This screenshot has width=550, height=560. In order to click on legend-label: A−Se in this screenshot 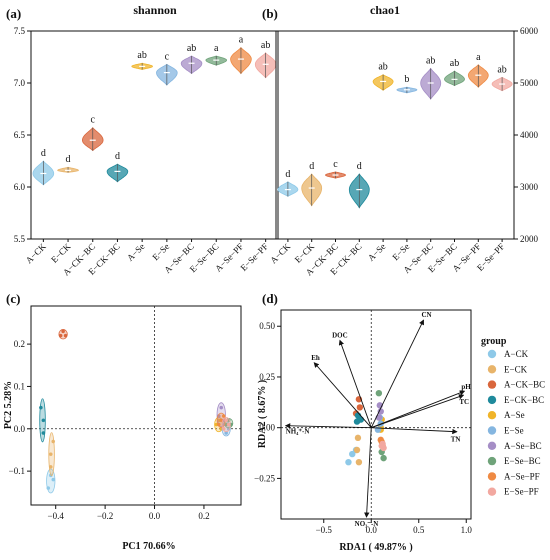, I will do `click(514, 415)`.